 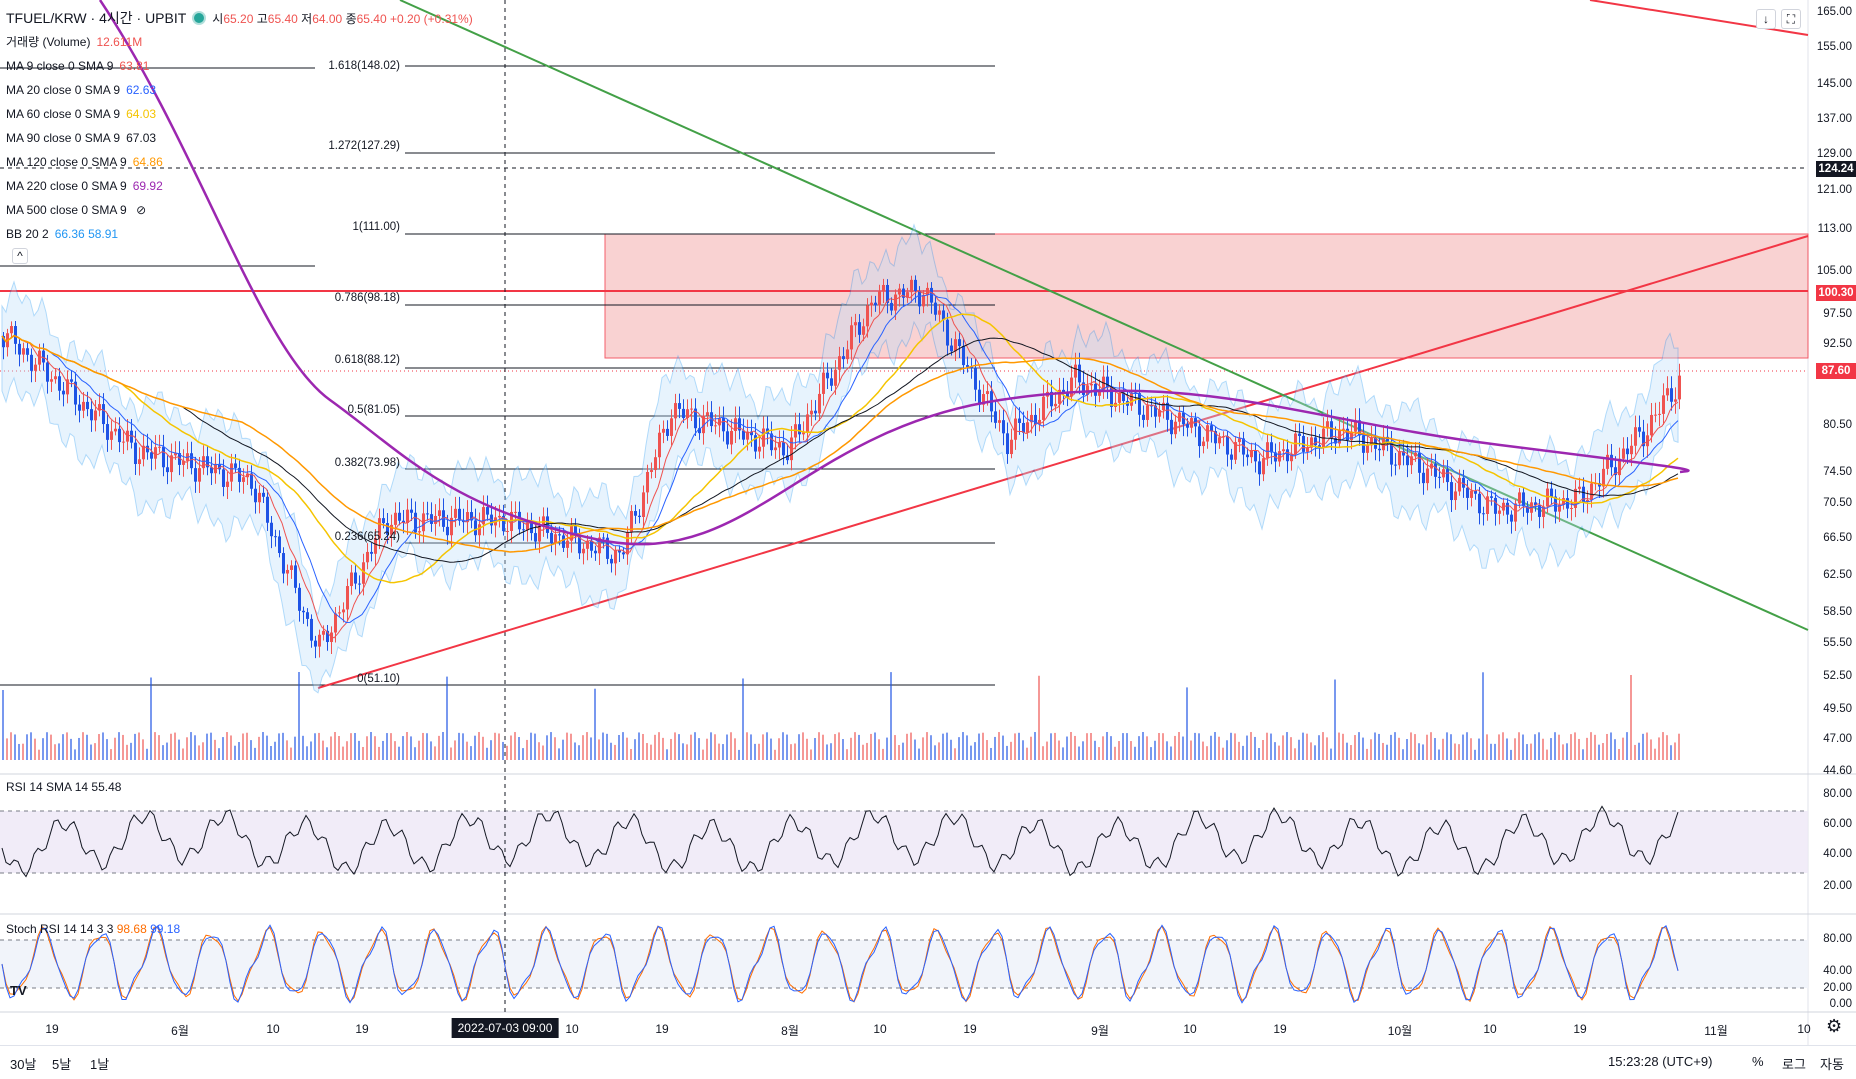 What do you see at coordinates (81, 114) in the screenshot?
I see `indicator-legend-item: MA 60 close 0 SMA 9 64.03` at bounding box center [81, 114].